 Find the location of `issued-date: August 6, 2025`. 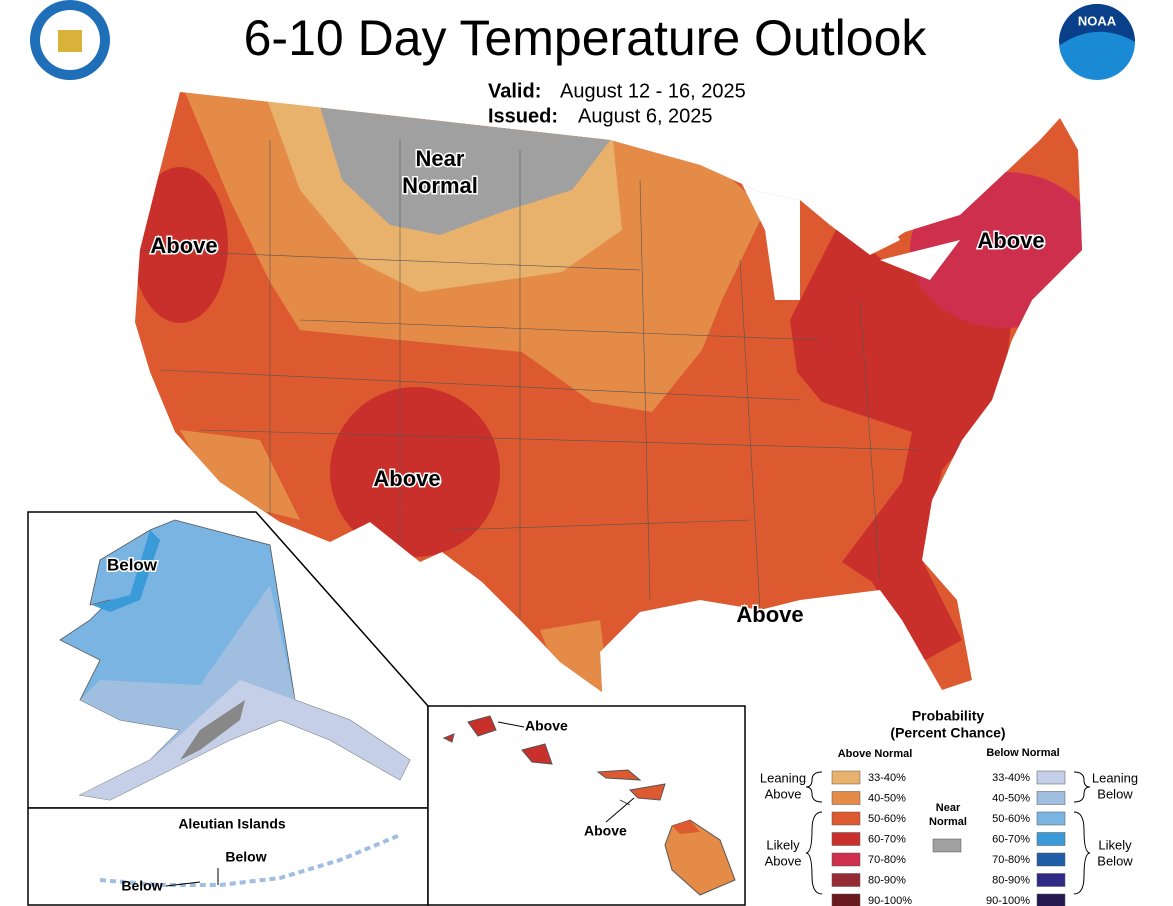

issued-date: August 6, 2025 is located at coordinates (645, 116).